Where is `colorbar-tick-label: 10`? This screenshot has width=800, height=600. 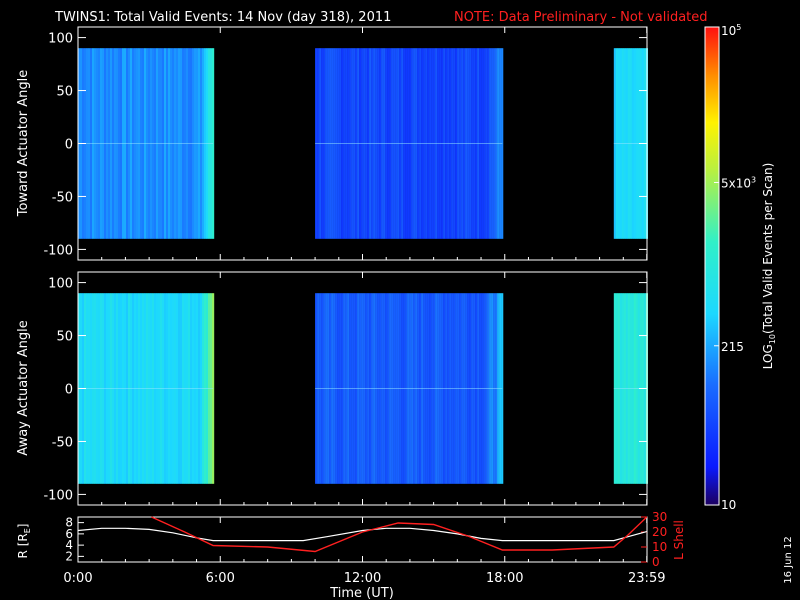 colorbar-tick-label: 10 is located at coordinates (728, 505).